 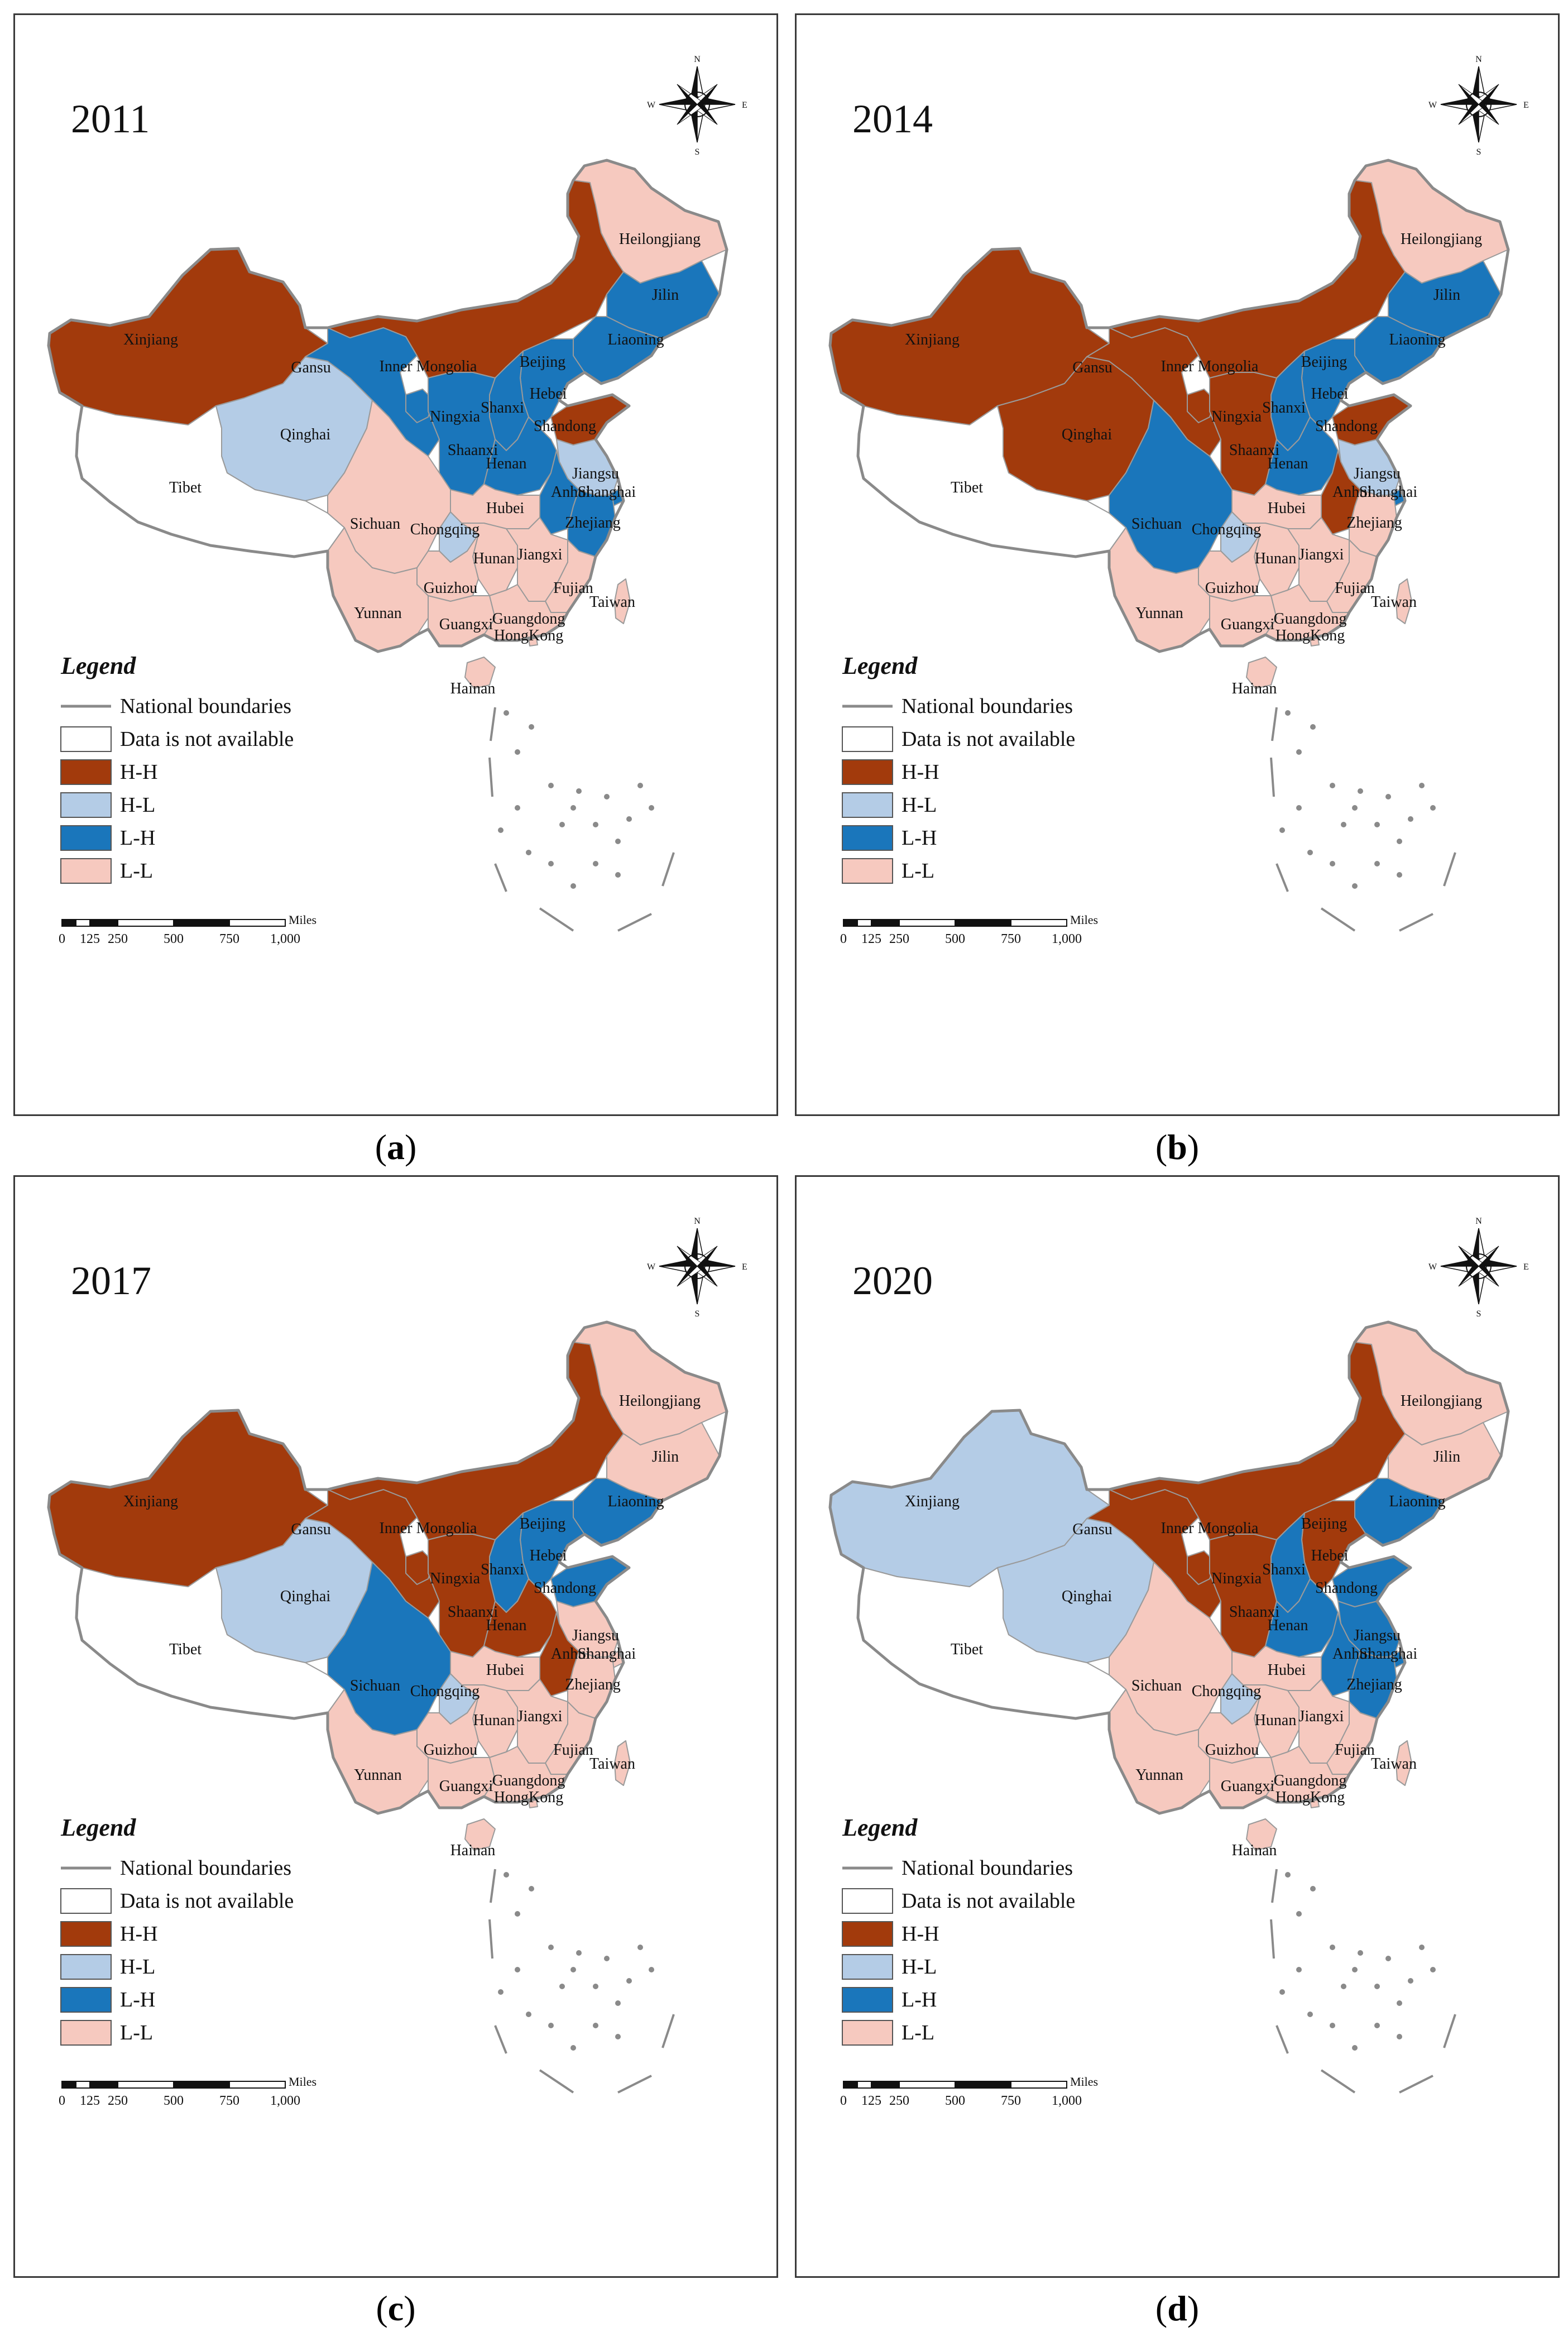 What do you see at coordinates (867, 1934) in the screenshot?
I see `legend-swatch-h-h` at bounding box center [867, 1934].